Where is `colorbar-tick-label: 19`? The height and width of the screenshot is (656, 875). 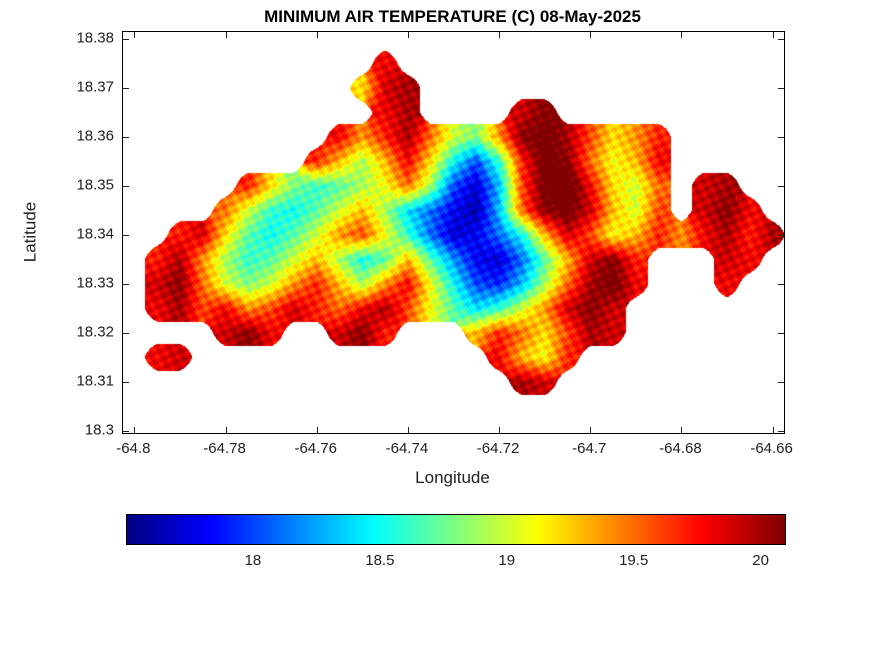 colorbar-tick-label: 19 is located at coordinates (507, 560).